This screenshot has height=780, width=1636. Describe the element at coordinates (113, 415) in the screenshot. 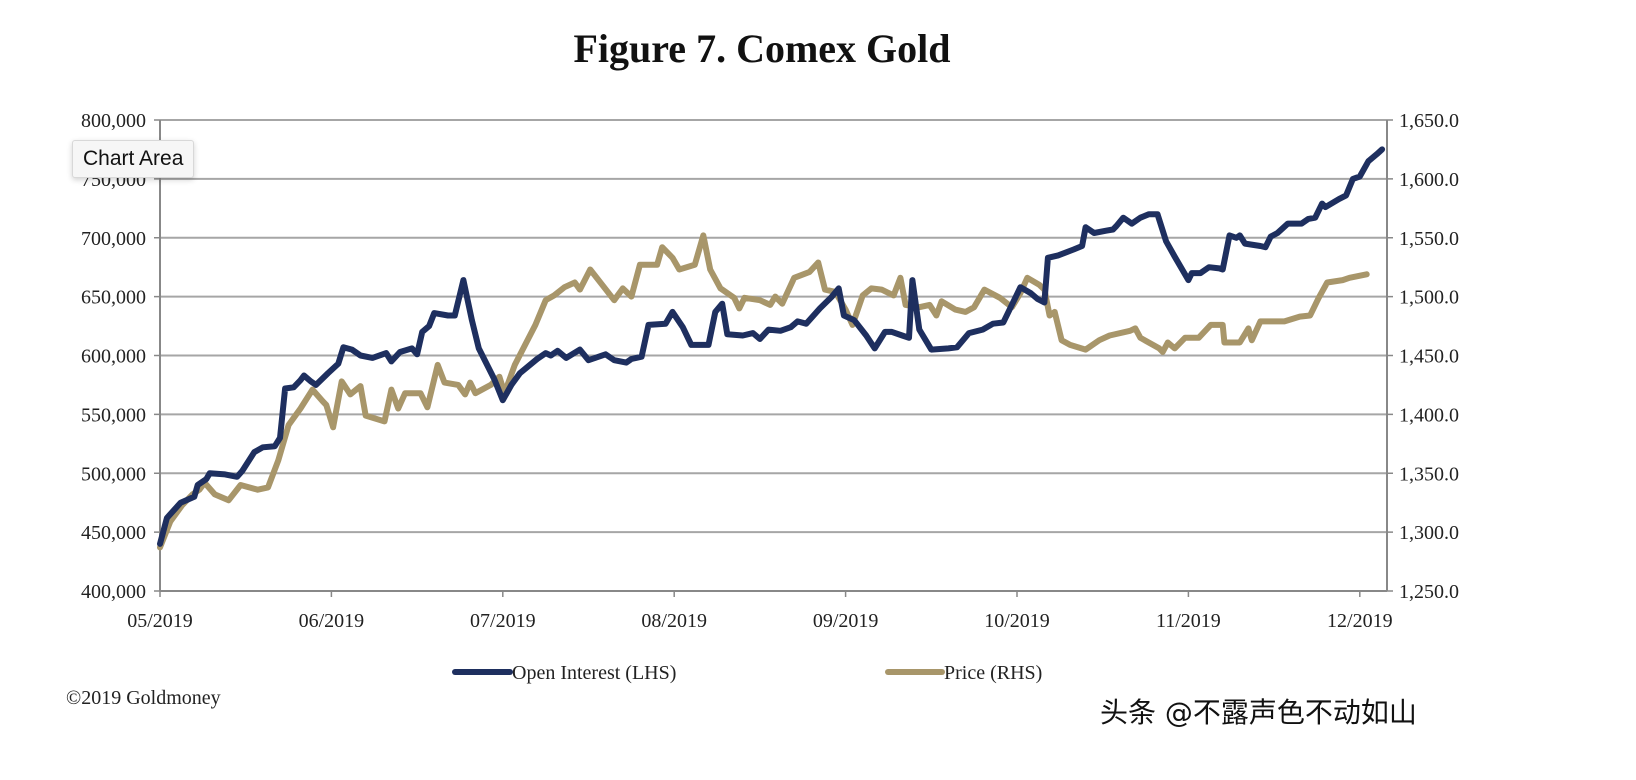

I see `y-tick-label-left: 550,000` at that location.